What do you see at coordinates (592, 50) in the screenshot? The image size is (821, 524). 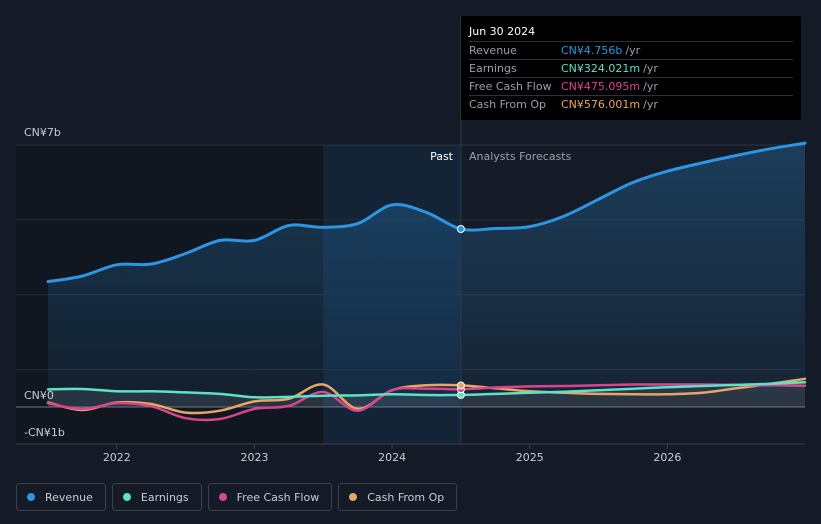 I see `tooltip-value: CN¥4.756b` at bounding box center [592, 50].